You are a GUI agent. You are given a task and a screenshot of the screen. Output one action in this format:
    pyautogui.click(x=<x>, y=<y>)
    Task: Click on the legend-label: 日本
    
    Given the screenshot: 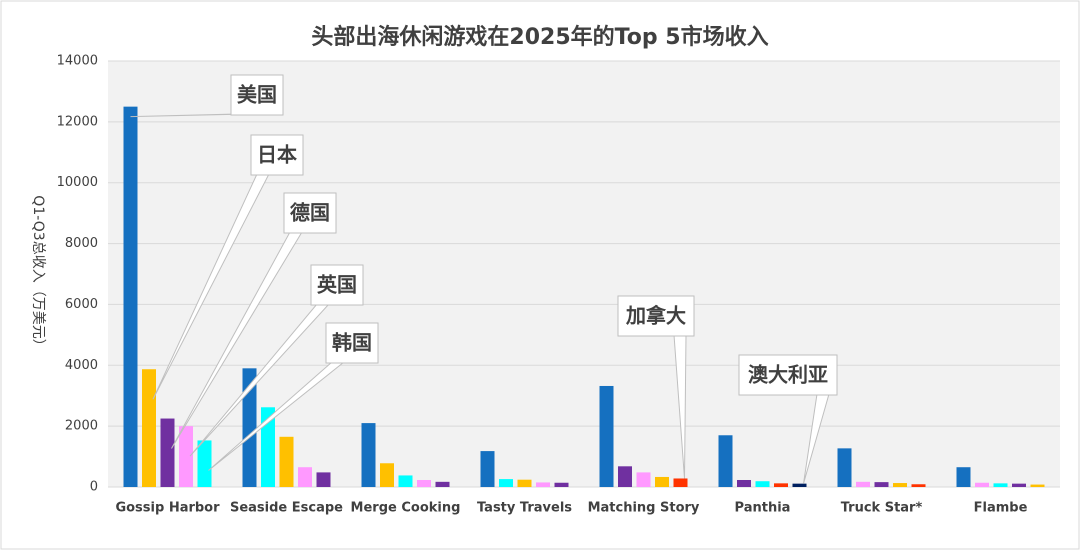 What is the action you would take?
    pyautogui.click(x=277, y=155)
    